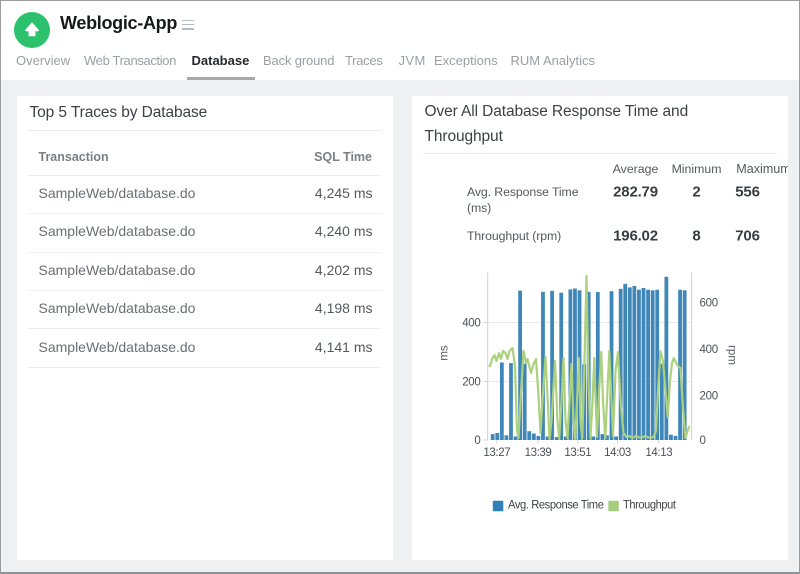 This screenshot has height=574, width=800. What do you see at coordinates (496, 453) in the screenshot?
I see `svg-text: 13:27` at bounding box center [496, 453].